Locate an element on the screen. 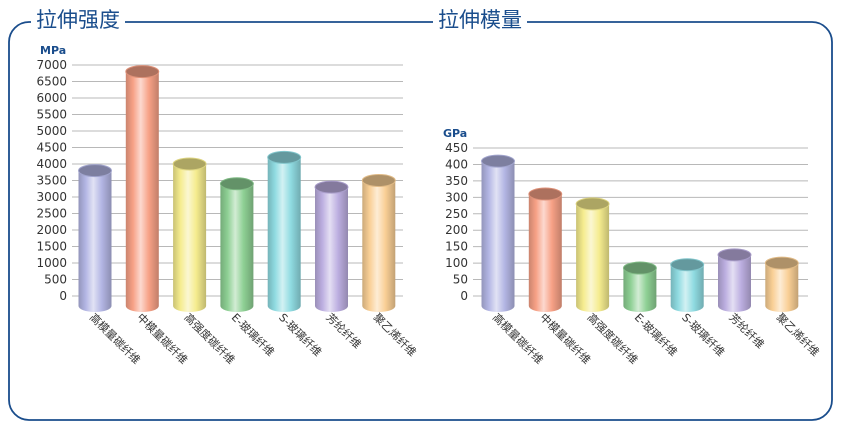 The width and height of the screenshot is (848, 430). modulus-category-label: 聚乙烯纤维 is located at coordinates (798, 335).